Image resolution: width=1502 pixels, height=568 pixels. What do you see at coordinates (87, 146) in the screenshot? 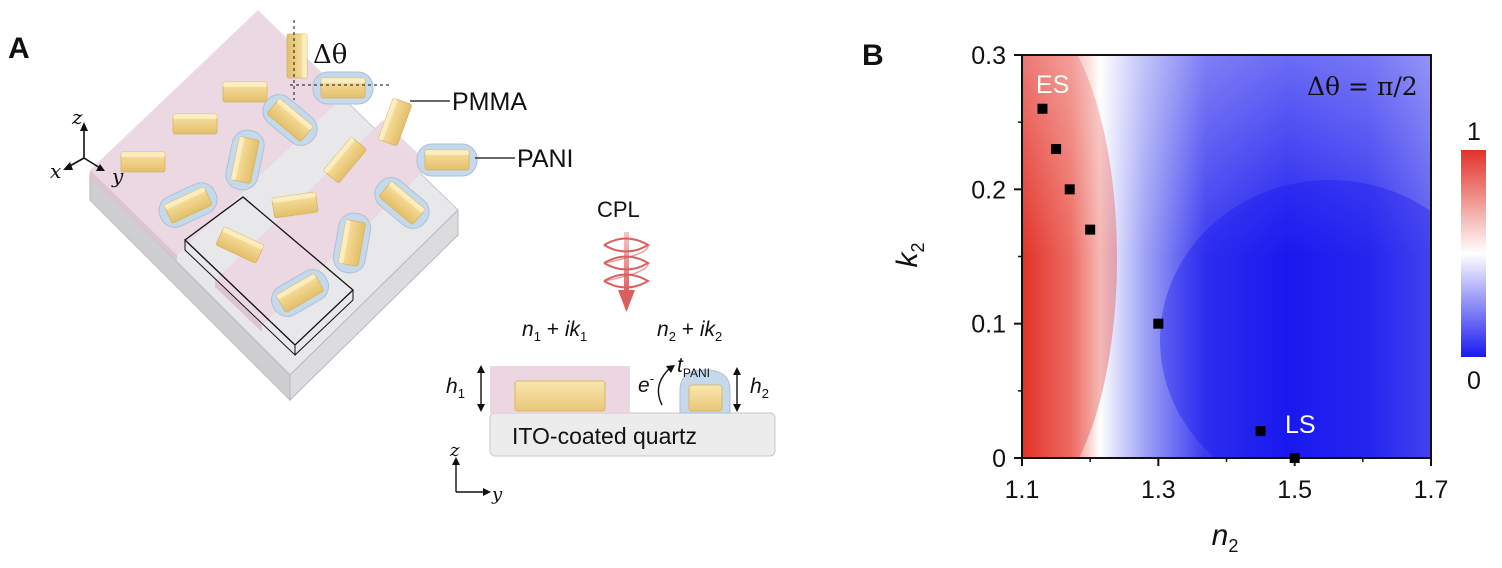
I see `axes-3d: z x y` at bounding box center [87, 146].